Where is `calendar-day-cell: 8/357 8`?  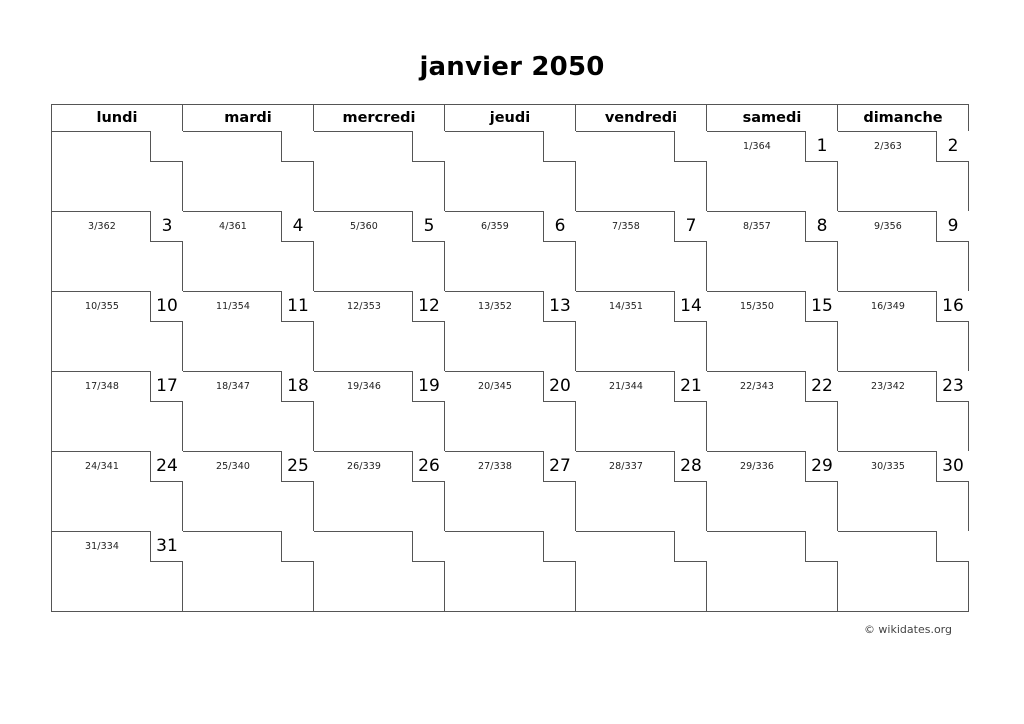
calendar-day-cell: 8/357 8 is located at coordinates (772, 251).